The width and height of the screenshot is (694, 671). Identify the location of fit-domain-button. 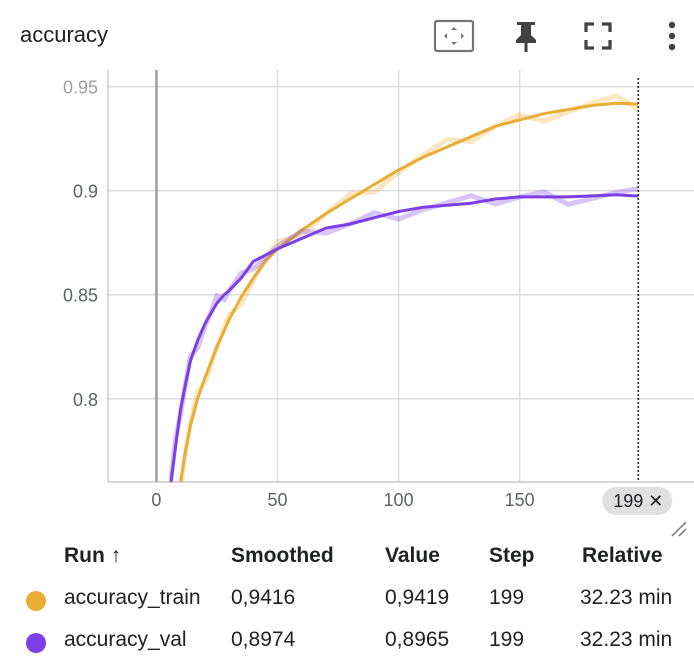
(454, 36).